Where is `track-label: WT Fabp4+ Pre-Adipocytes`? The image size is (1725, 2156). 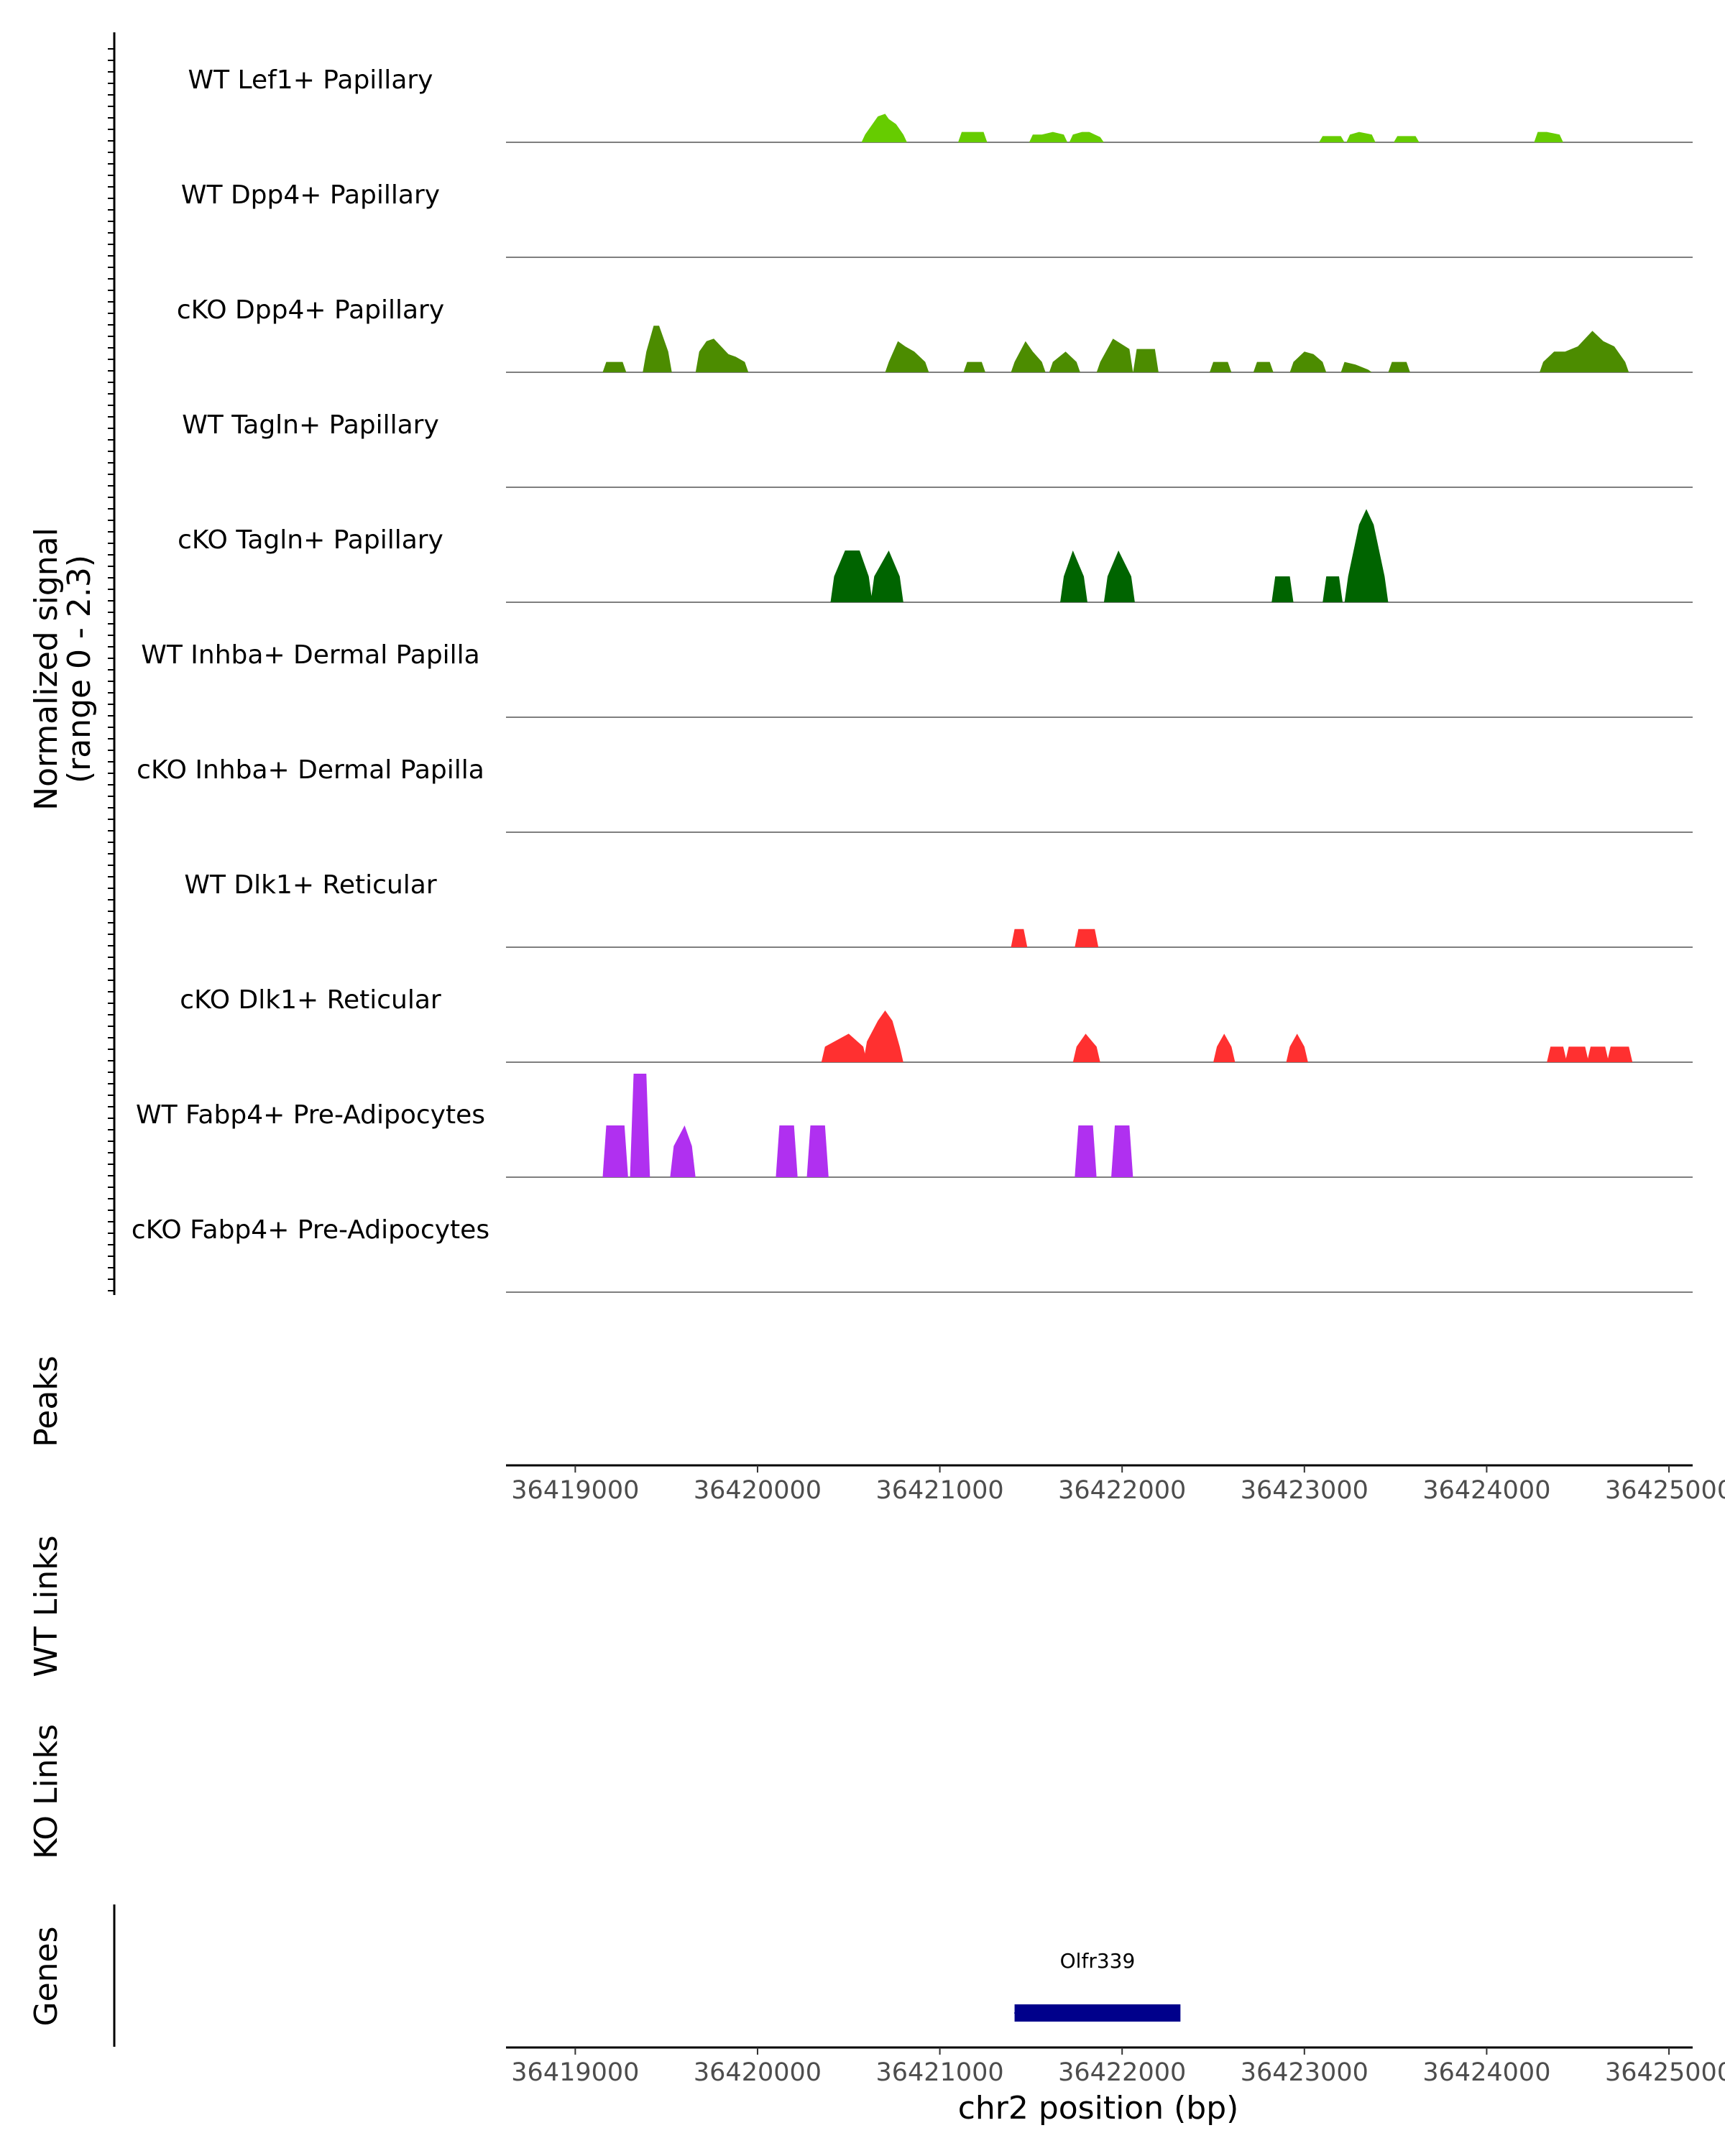
track-label: WT Fabp4+ Pre-Adipocytes is located at coordinates (310, 1115).